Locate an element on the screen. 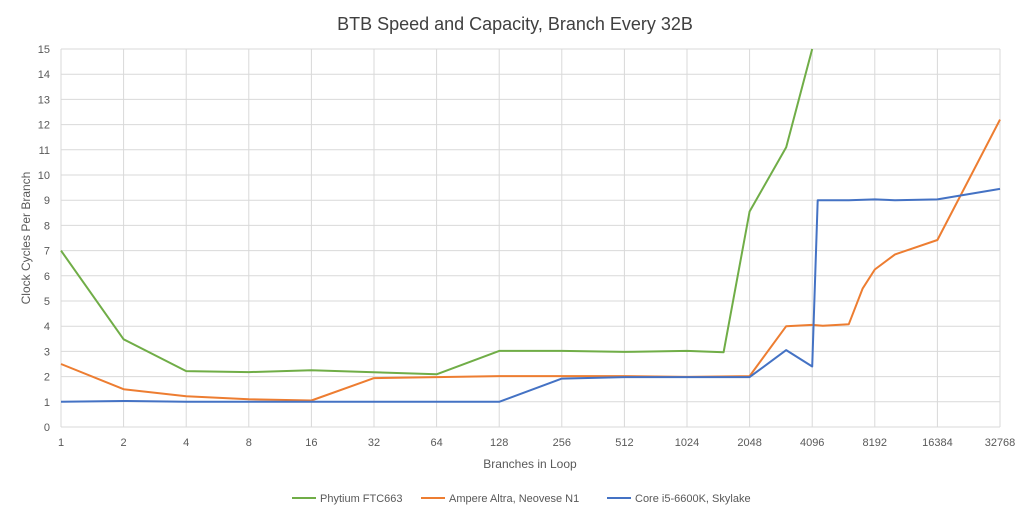 This screenshot has width=1030, height=518. y-tick-label: 4 is located at coordinates (47, 327).